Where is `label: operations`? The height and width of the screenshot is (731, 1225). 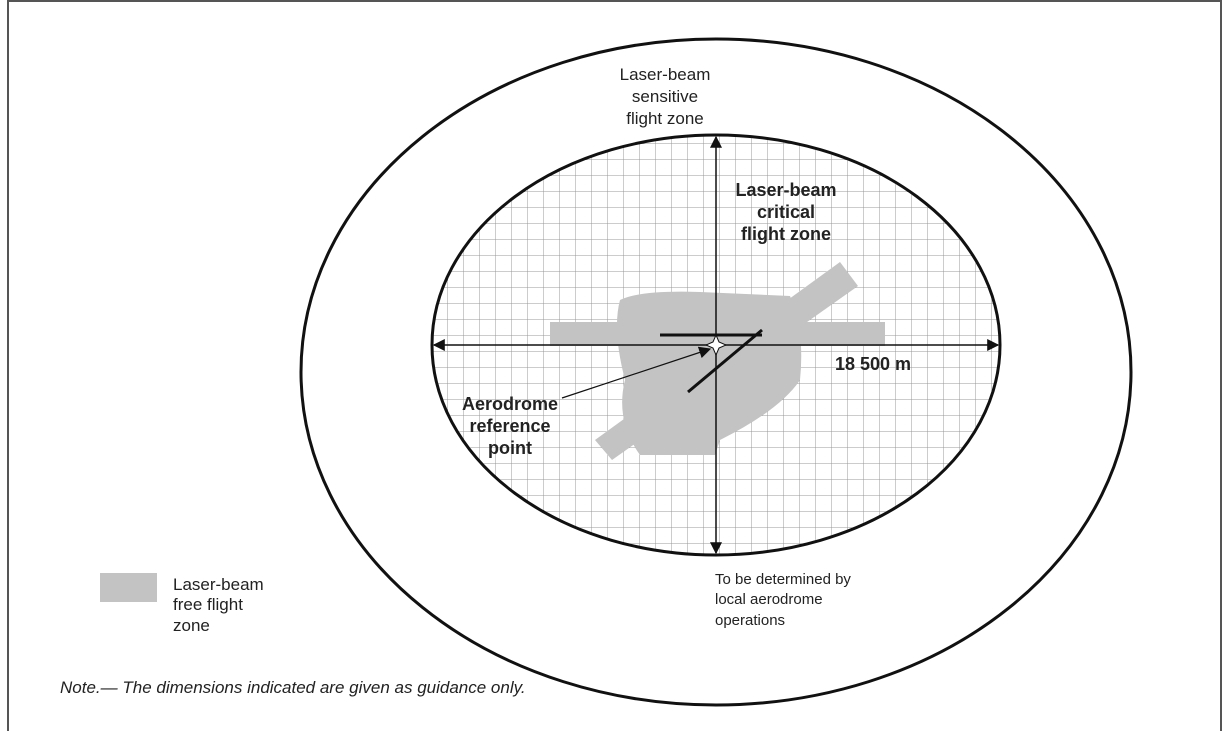 label: operations is located at coordinates (750, 620).